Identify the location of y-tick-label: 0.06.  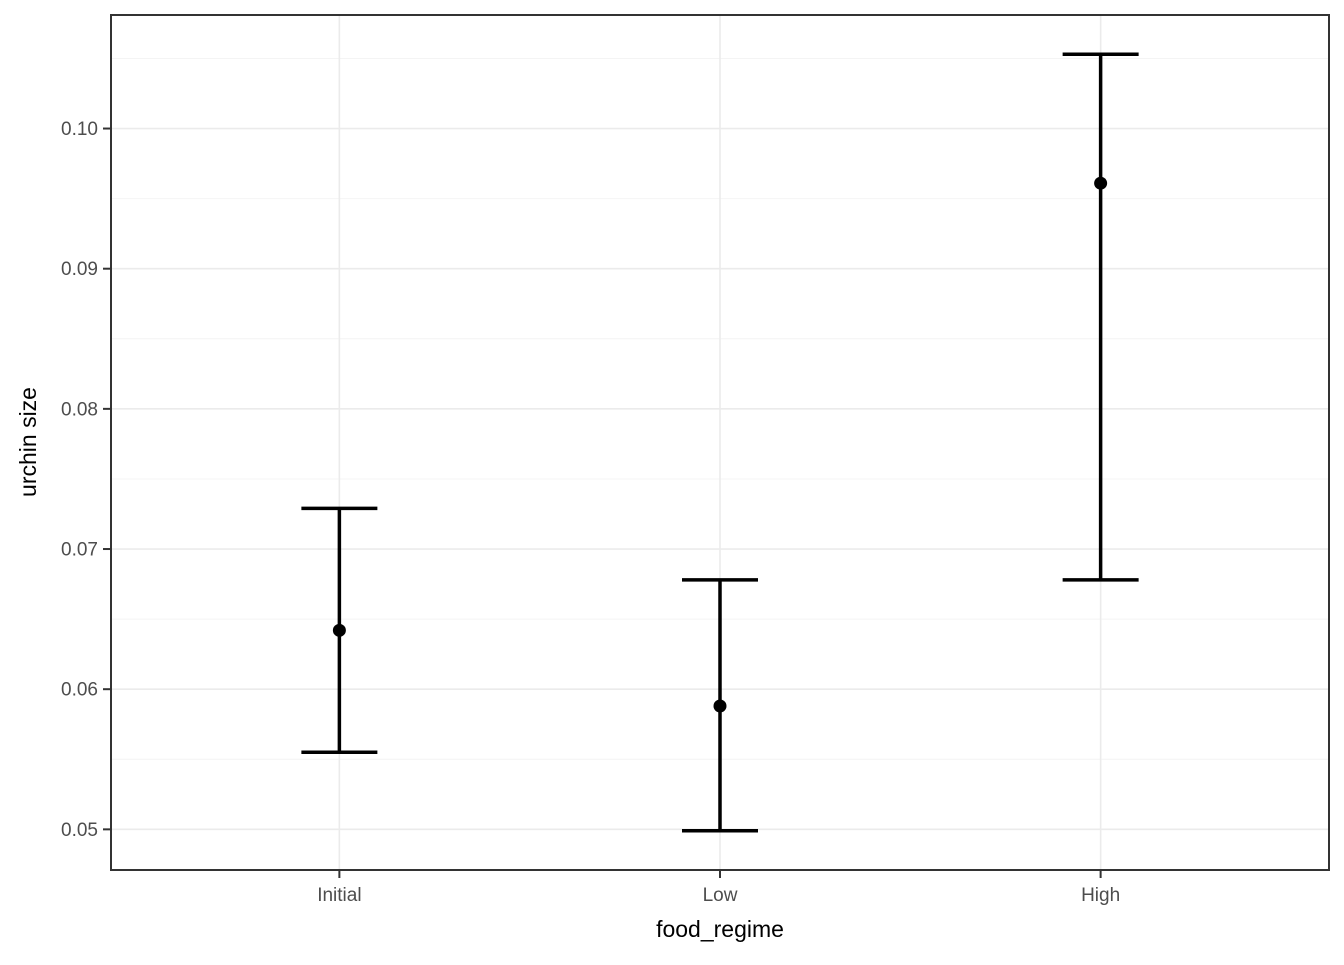
(79, 690).